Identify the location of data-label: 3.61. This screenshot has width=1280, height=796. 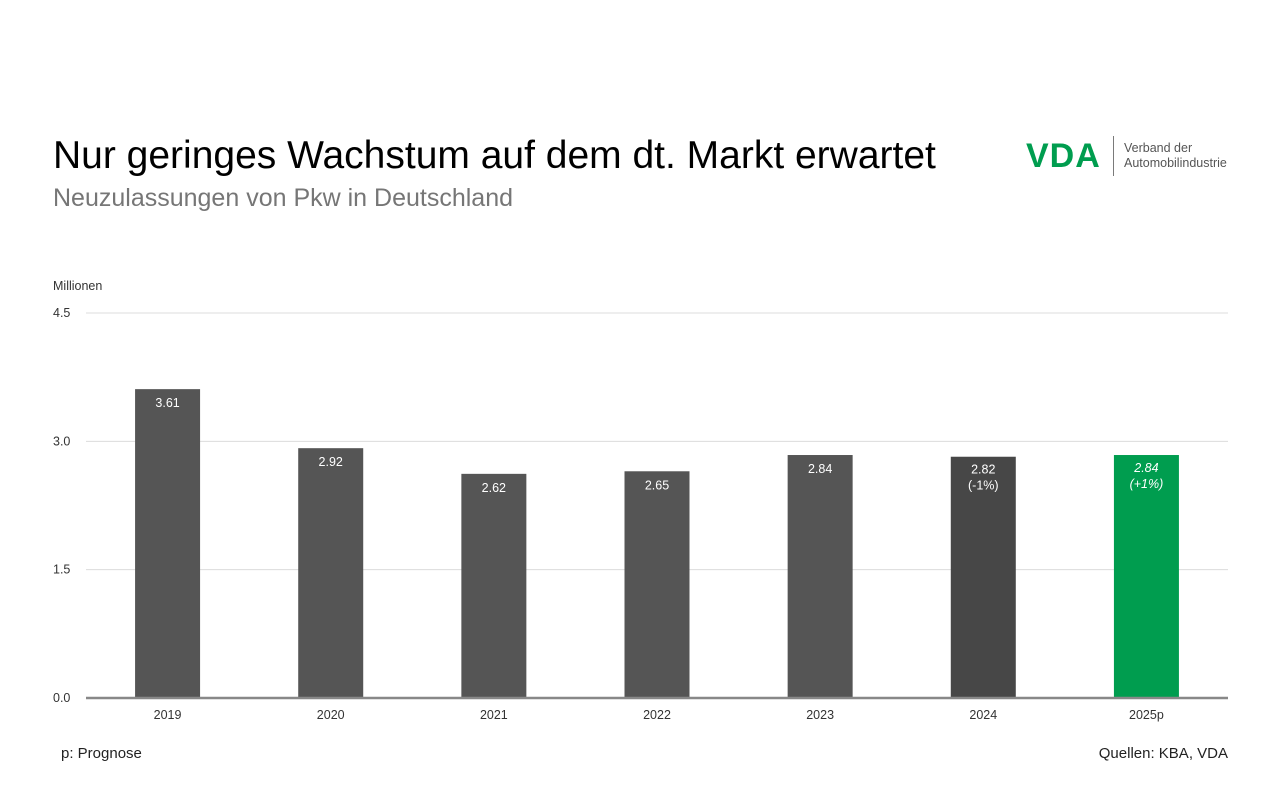
(167, 403).